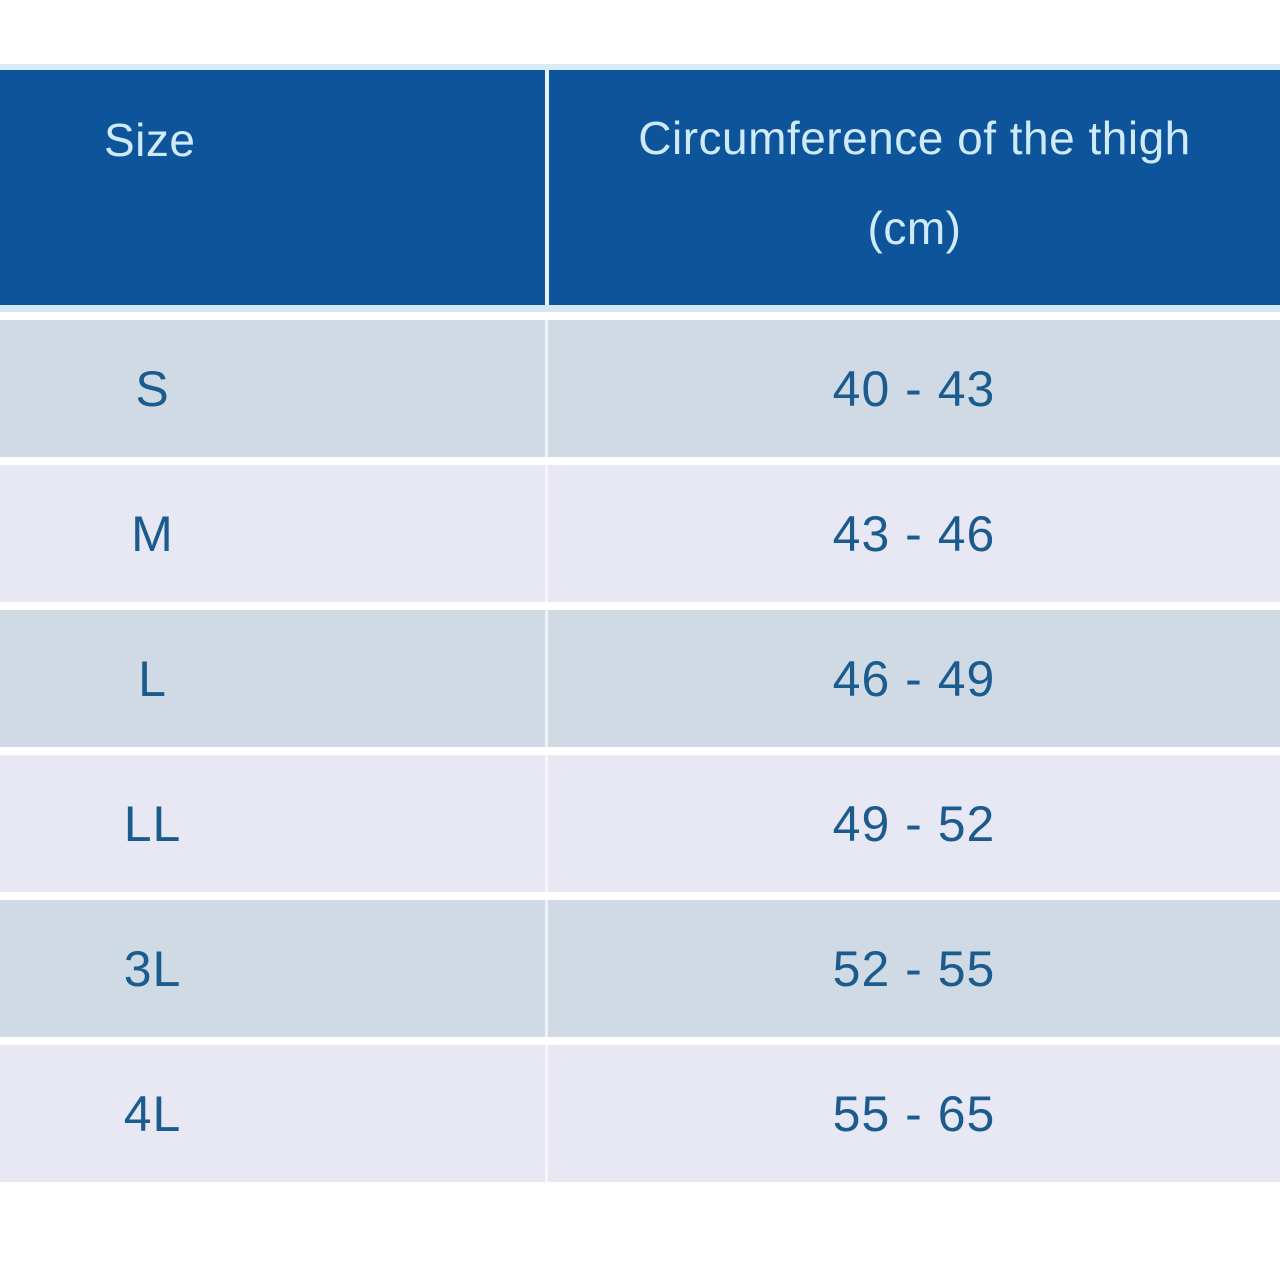  I want to click on size-cell: L, so click(272, 679).